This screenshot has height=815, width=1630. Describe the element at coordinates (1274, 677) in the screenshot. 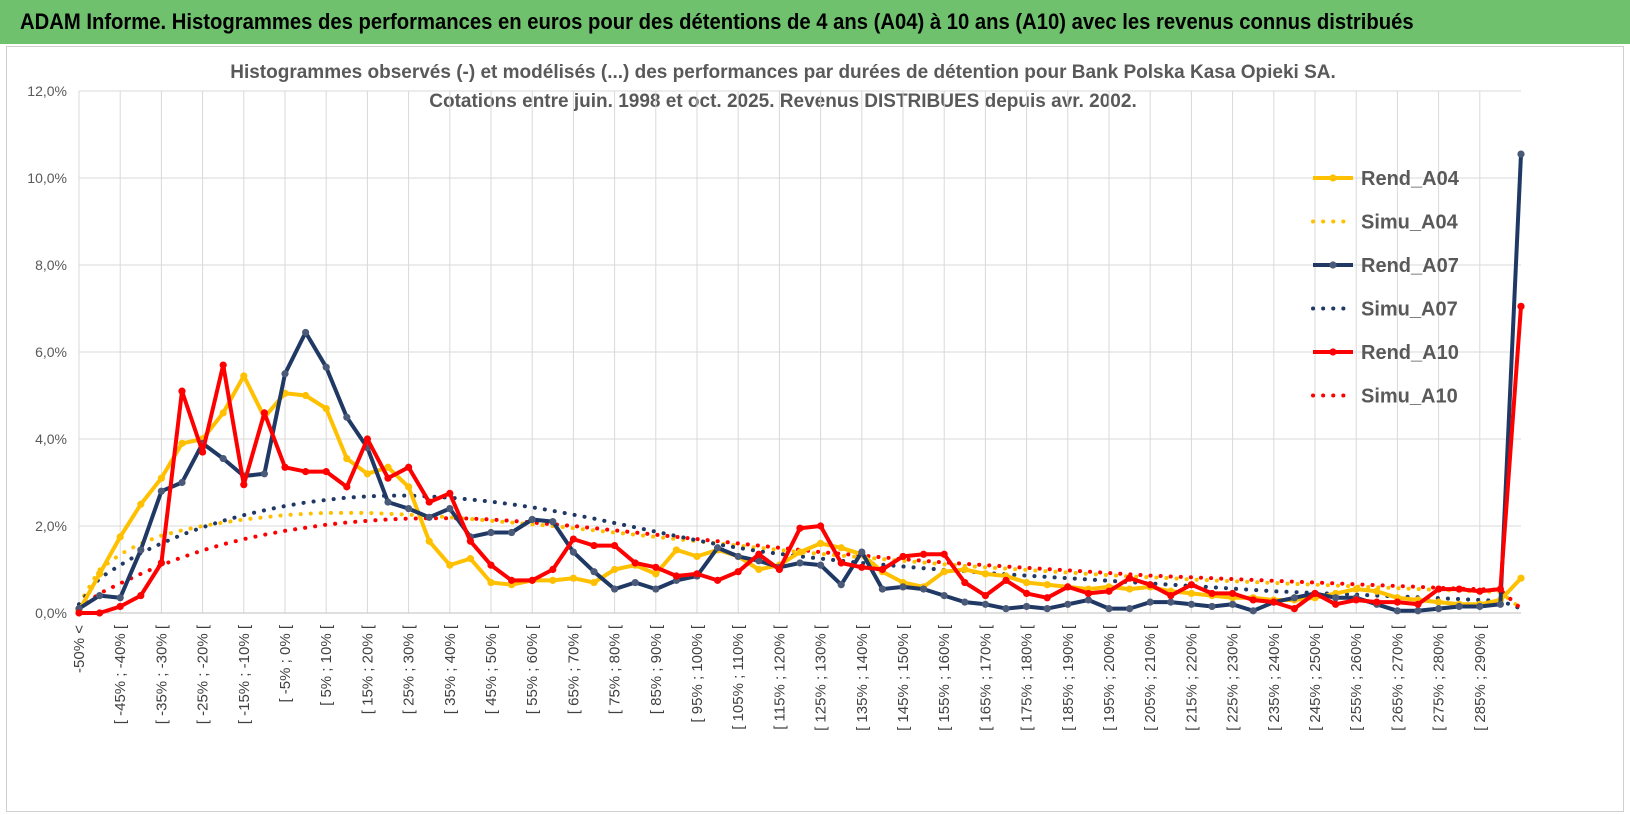

I see `x-tick-label: [ 235% ; 240% [` at that location.